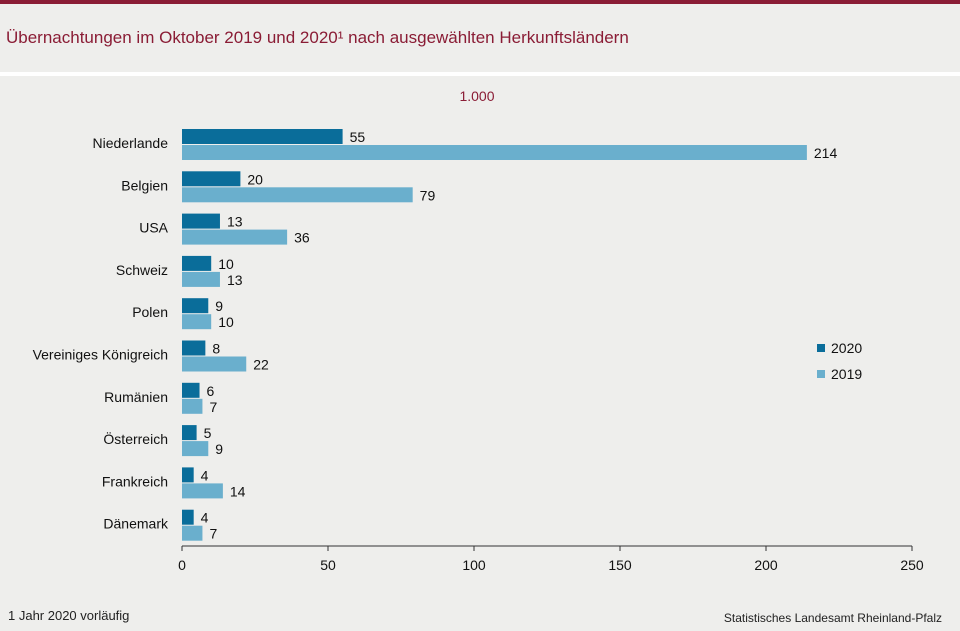 This screenshot has height=631, width=960. I want to click on top-accent-bar, so click(480, 2).